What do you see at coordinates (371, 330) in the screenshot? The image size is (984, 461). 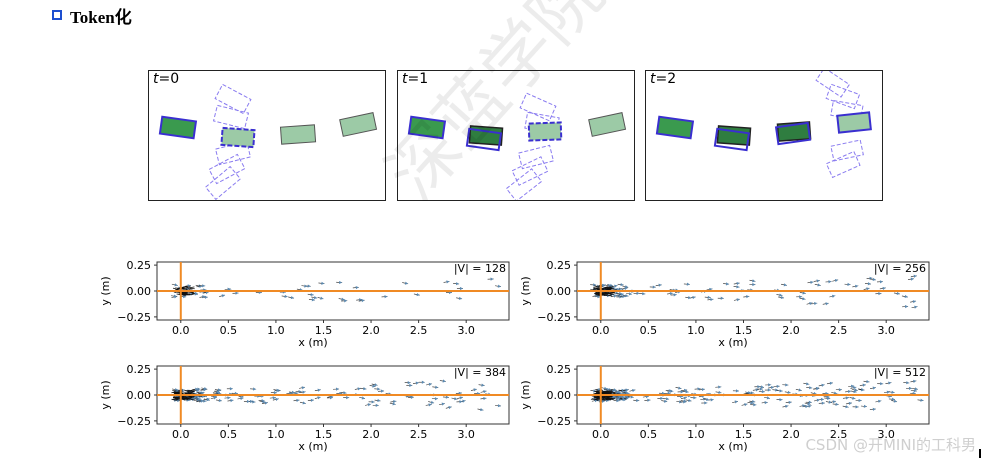 I see `x-tick-label: 2.0` at bounding box center [371, 330].